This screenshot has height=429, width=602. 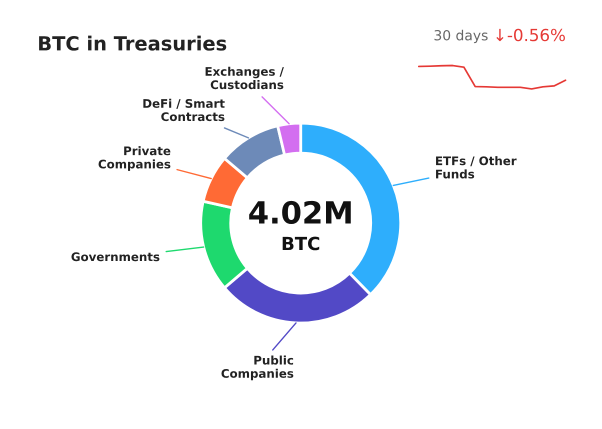 What do you see at coordinates (115, 257) in the screenshot?
I see `slice-label: Governments` at bounding box center [115, 257].